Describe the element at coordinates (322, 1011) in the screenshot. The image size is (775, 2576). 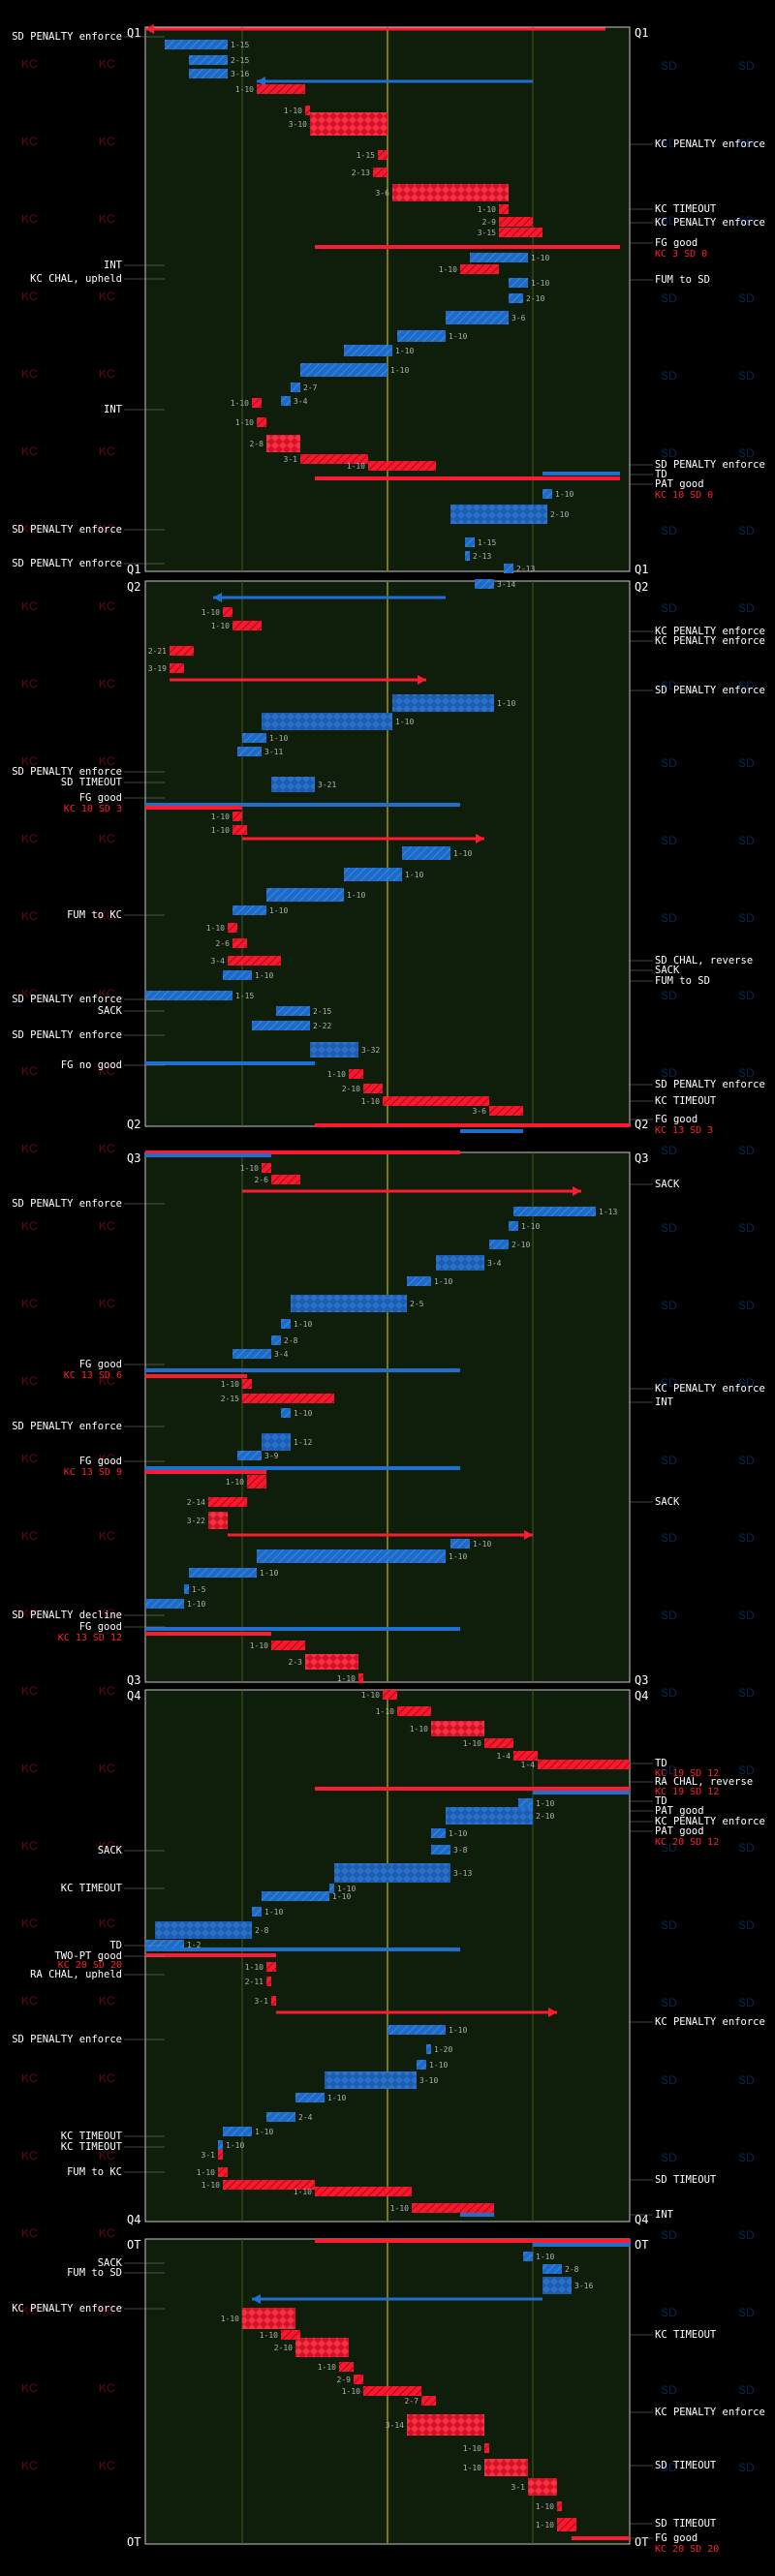
I see `play-down-label: 2-15` at that location.